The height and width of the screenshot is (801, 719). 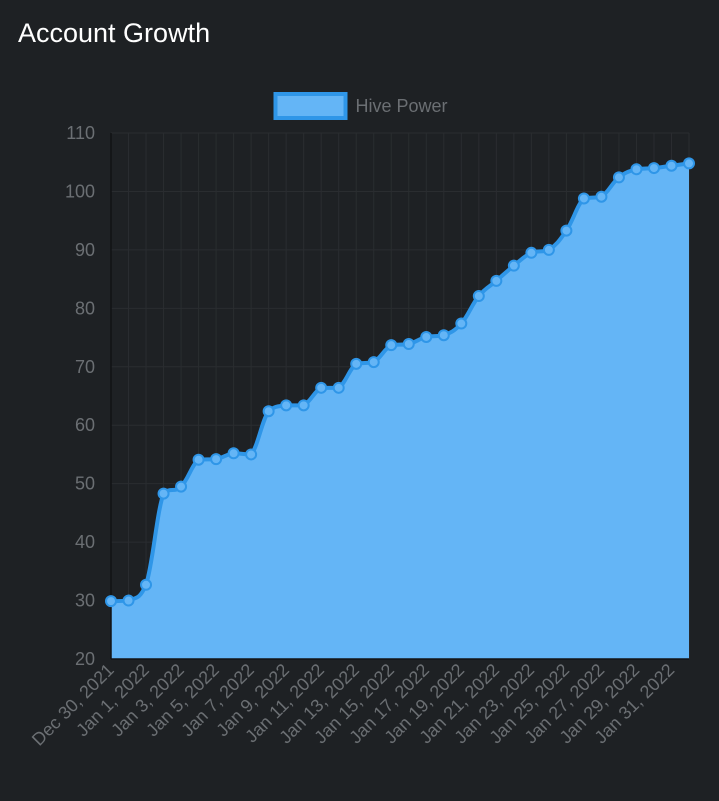 I want to click on y-tick-label: 40, so click(x=85, y=542).